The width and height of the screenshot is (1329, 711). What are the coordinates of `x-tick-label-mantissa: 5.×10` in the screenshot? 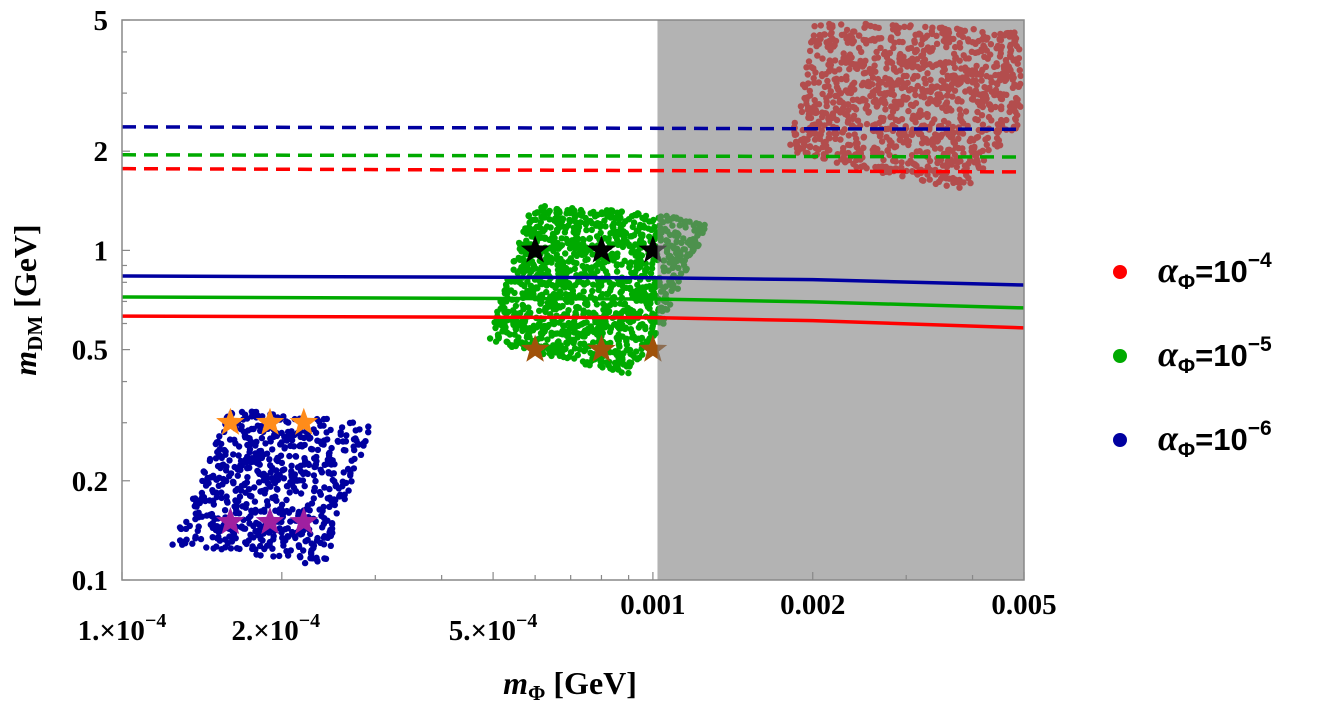 It's located at (482, 631).